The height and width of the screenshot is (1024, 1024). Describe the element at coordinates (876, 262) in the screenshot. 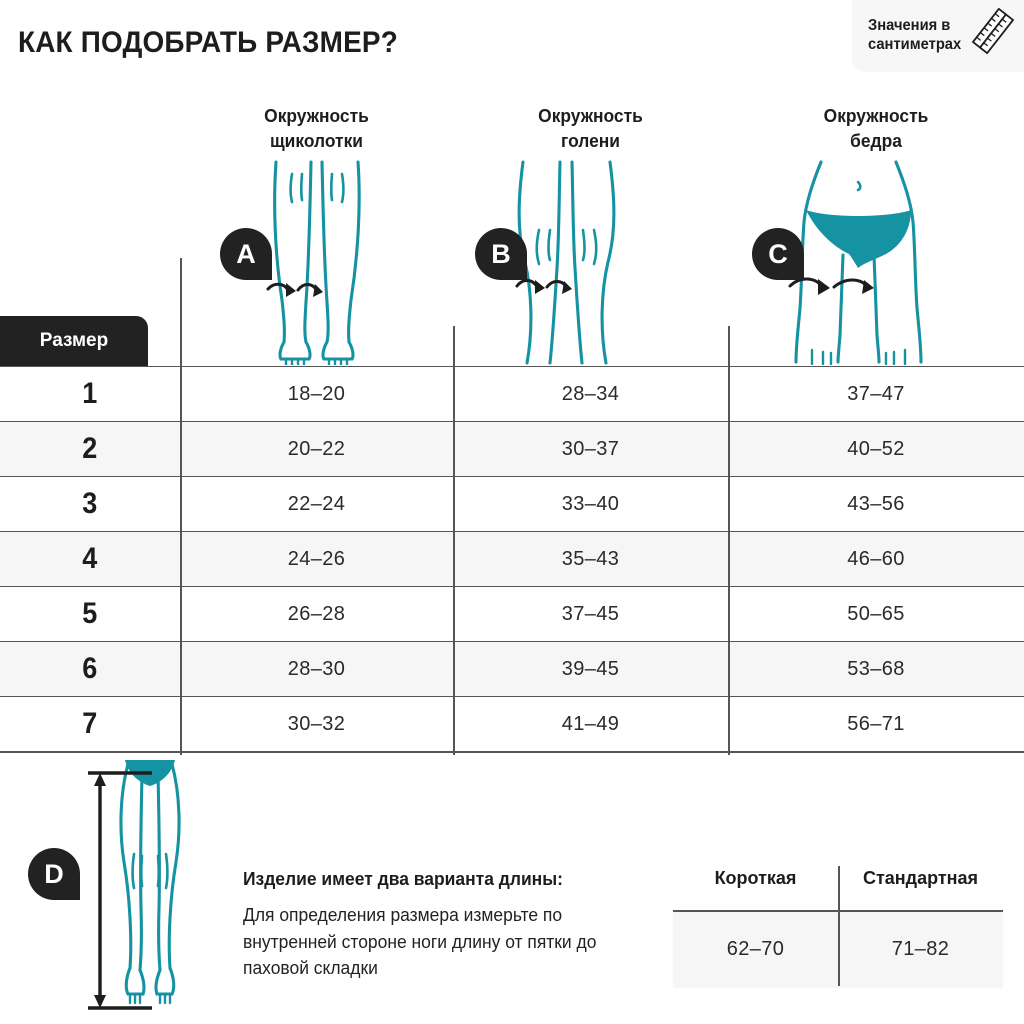

I see `hip-briefs-illustration: C` at that location.